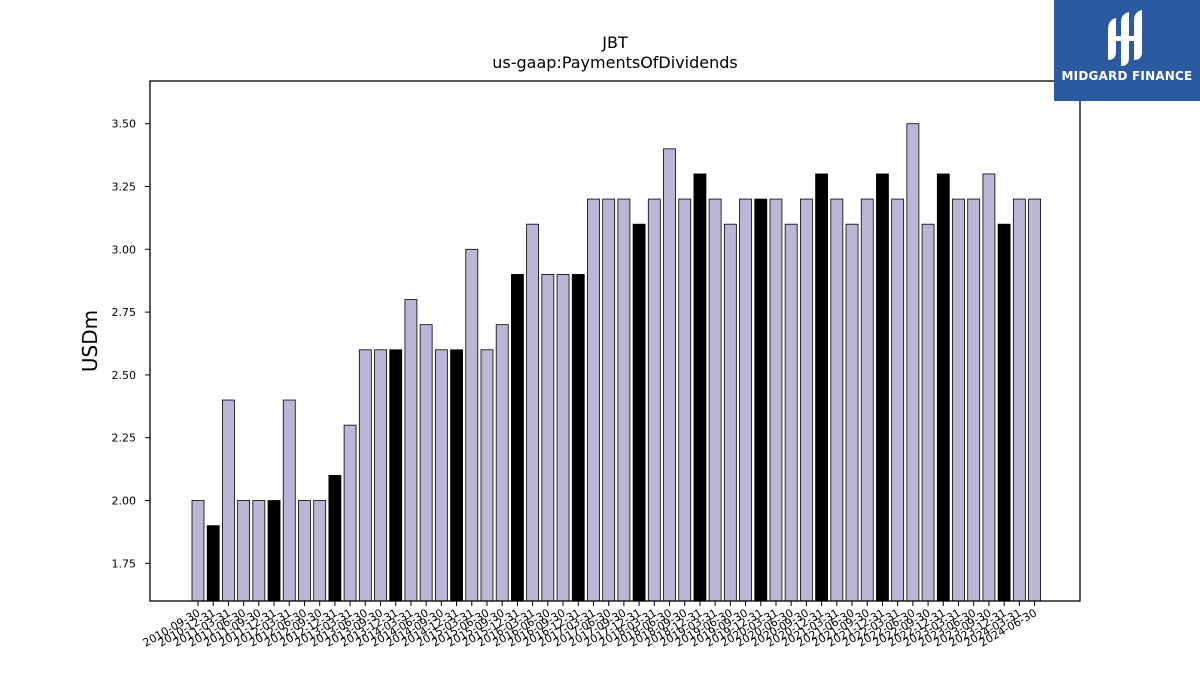 Image resolution: width=1200 pixels, height=675 pixels. Describe the element at coordinates (614, 62) in the screenshot. I see `chart-subtitle: us-gaap:PaymentsOfDividends` at that location.